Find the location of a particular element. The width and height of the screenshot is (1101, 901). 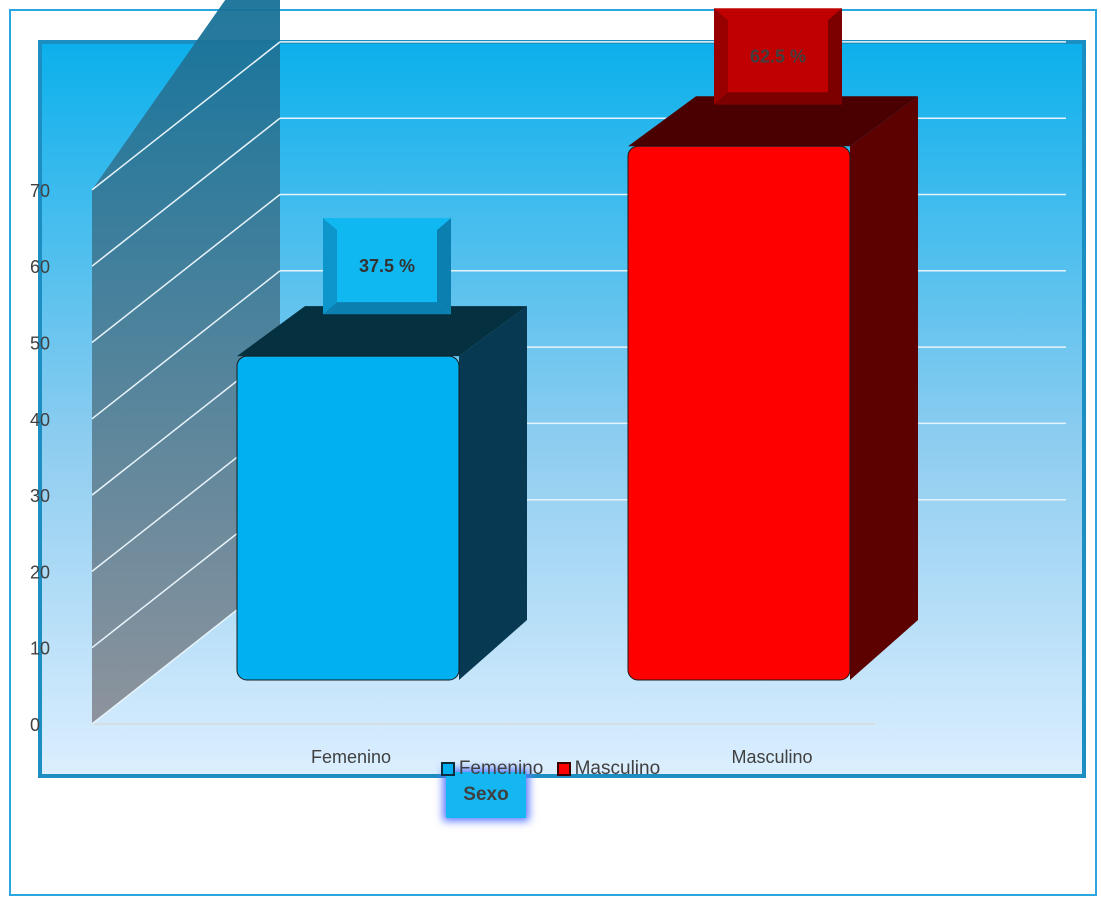

bar-side-masculino is located at coordinates (884, 388).